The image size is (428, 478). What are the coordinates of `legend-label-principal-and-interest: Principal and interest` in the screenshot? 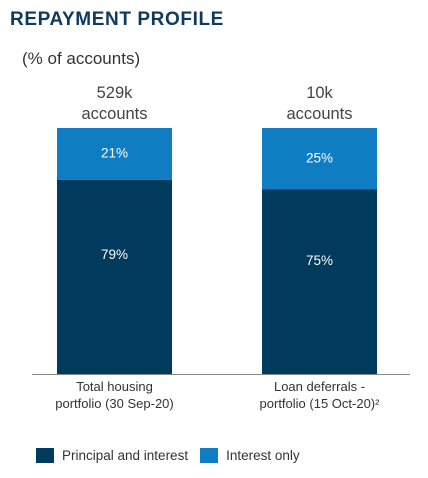 It's located at (125, 455).